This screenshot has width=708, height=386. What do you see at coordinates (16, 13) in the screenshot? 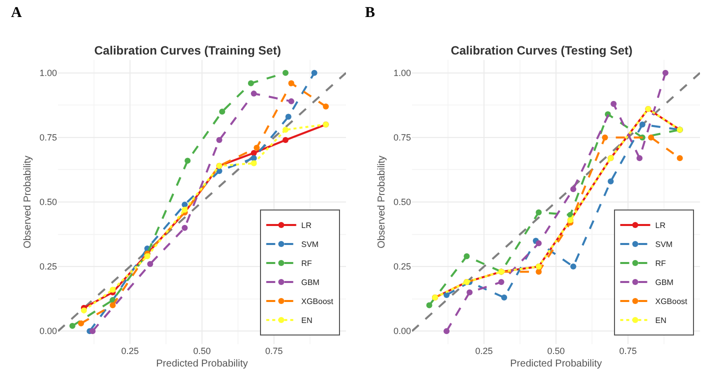
I see `text: A` at bounding box center [16, 13].